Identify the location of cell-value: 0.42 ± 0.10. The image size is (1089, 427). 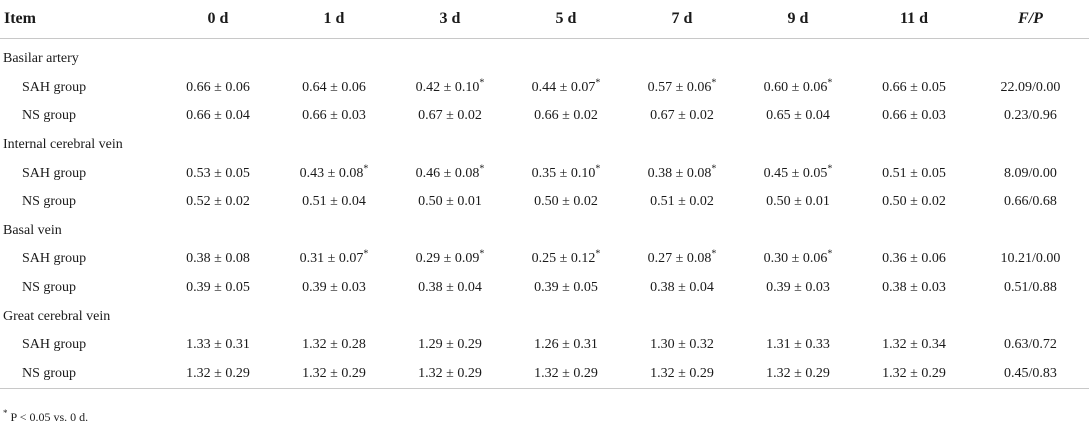
(447, 87).